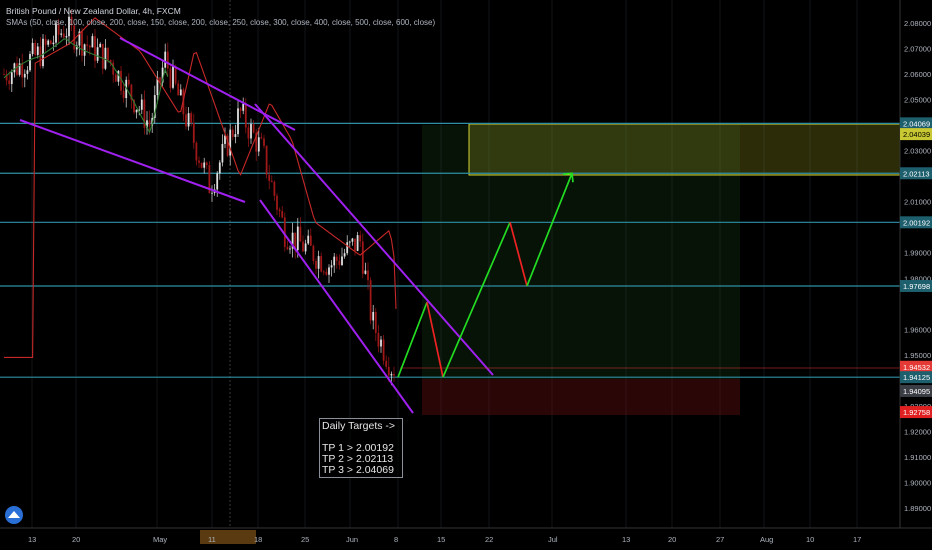 Image resolution: width=932 pixels, height=550 pixels. I want to click on price-tick-label: 1.95000, so click(917, 355).